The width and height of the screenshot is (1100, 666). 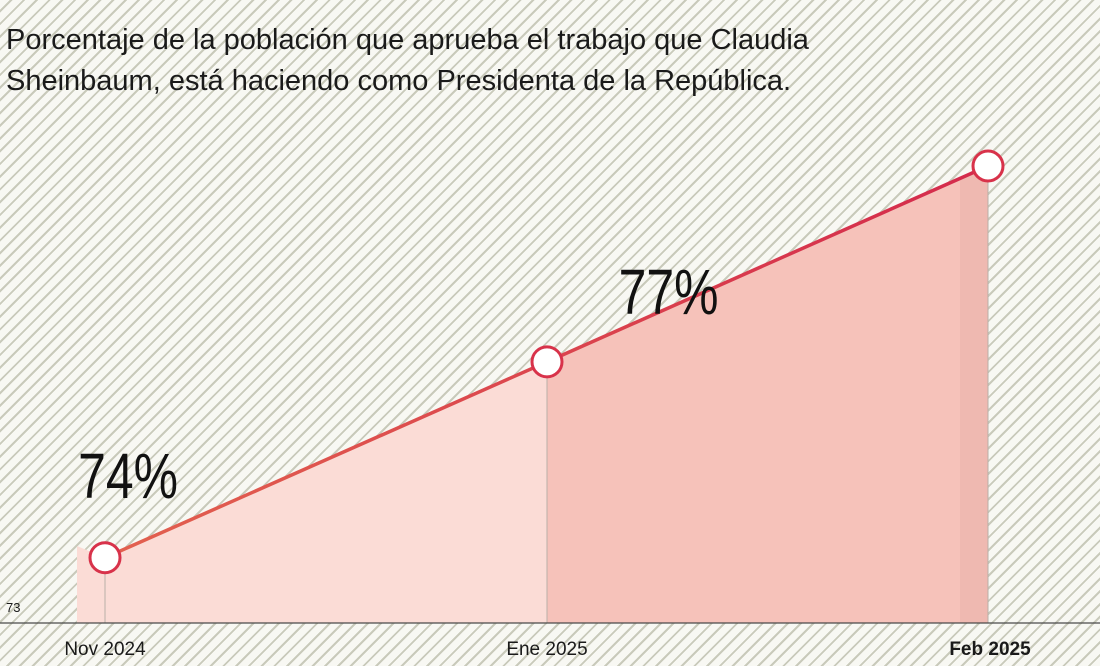 What do you see at coordinates (546, 649) in the screenshot?
I see `x-tick-label-2: Ene 2025` at bounding box center [546, 649].